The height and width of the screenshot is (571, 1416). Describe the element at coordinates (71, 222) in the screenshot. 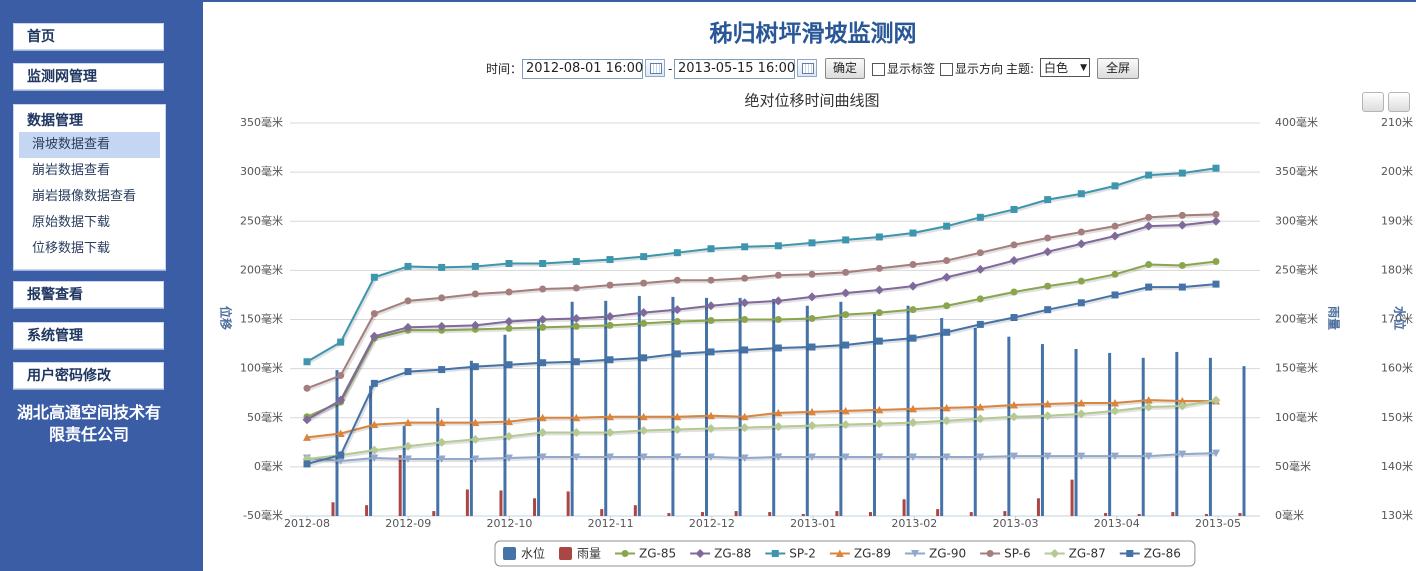

I see `sub-nav-item: 原始数据下载` at that location.